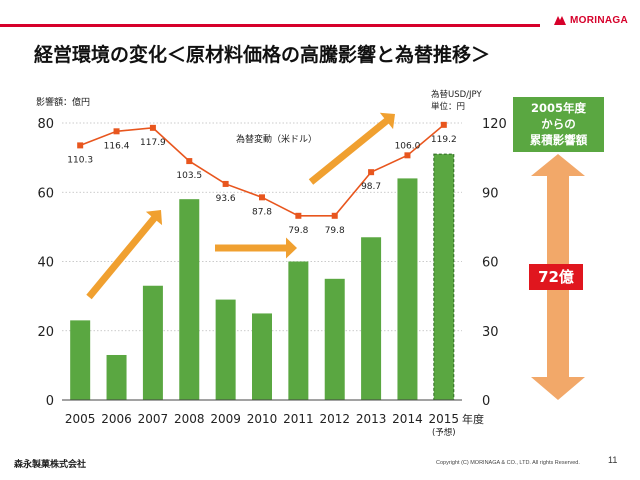  I want to click on left-tick-label: 20, so click(45, 332).